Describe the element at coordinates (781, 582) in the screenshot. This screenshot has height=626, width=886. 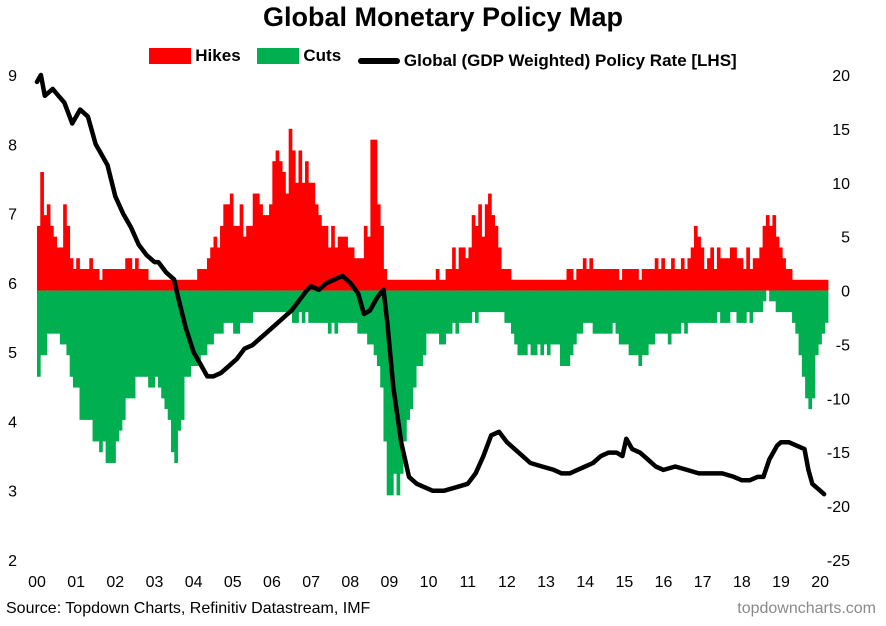
I see `x-axis-tick-label: 19` at that location.